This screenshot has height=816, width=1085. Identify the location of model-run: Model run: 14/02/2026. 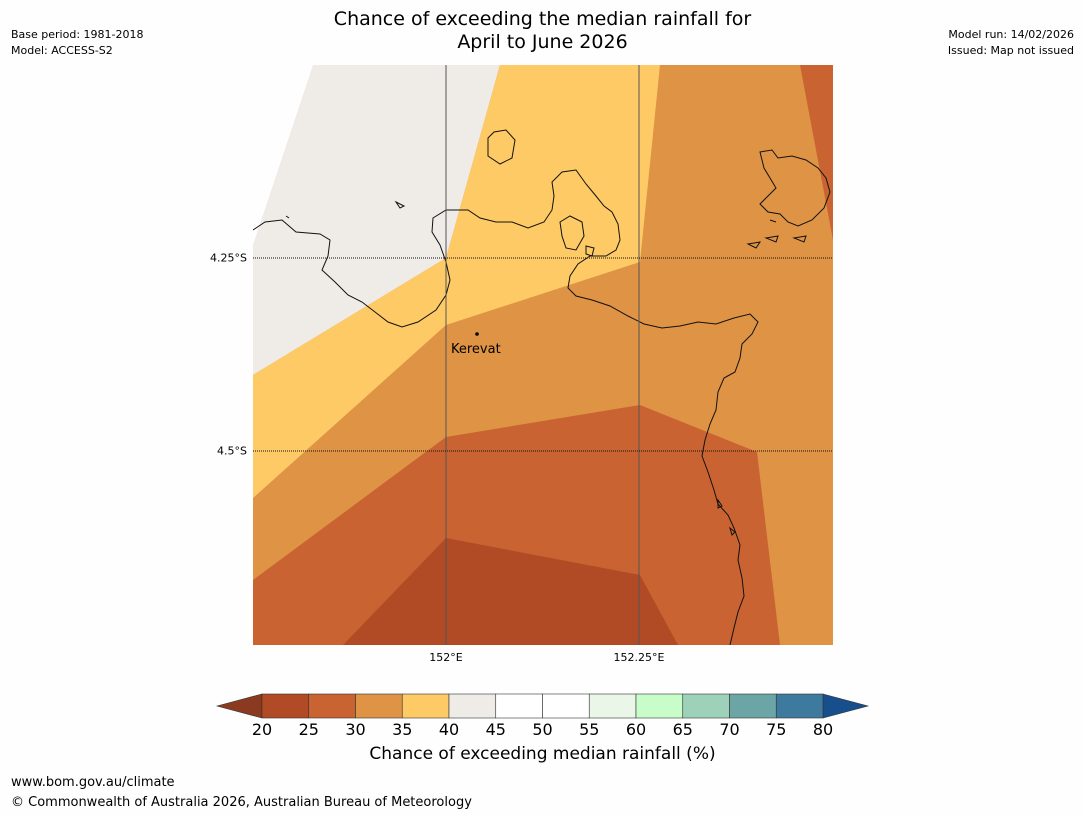
(1011, 34).